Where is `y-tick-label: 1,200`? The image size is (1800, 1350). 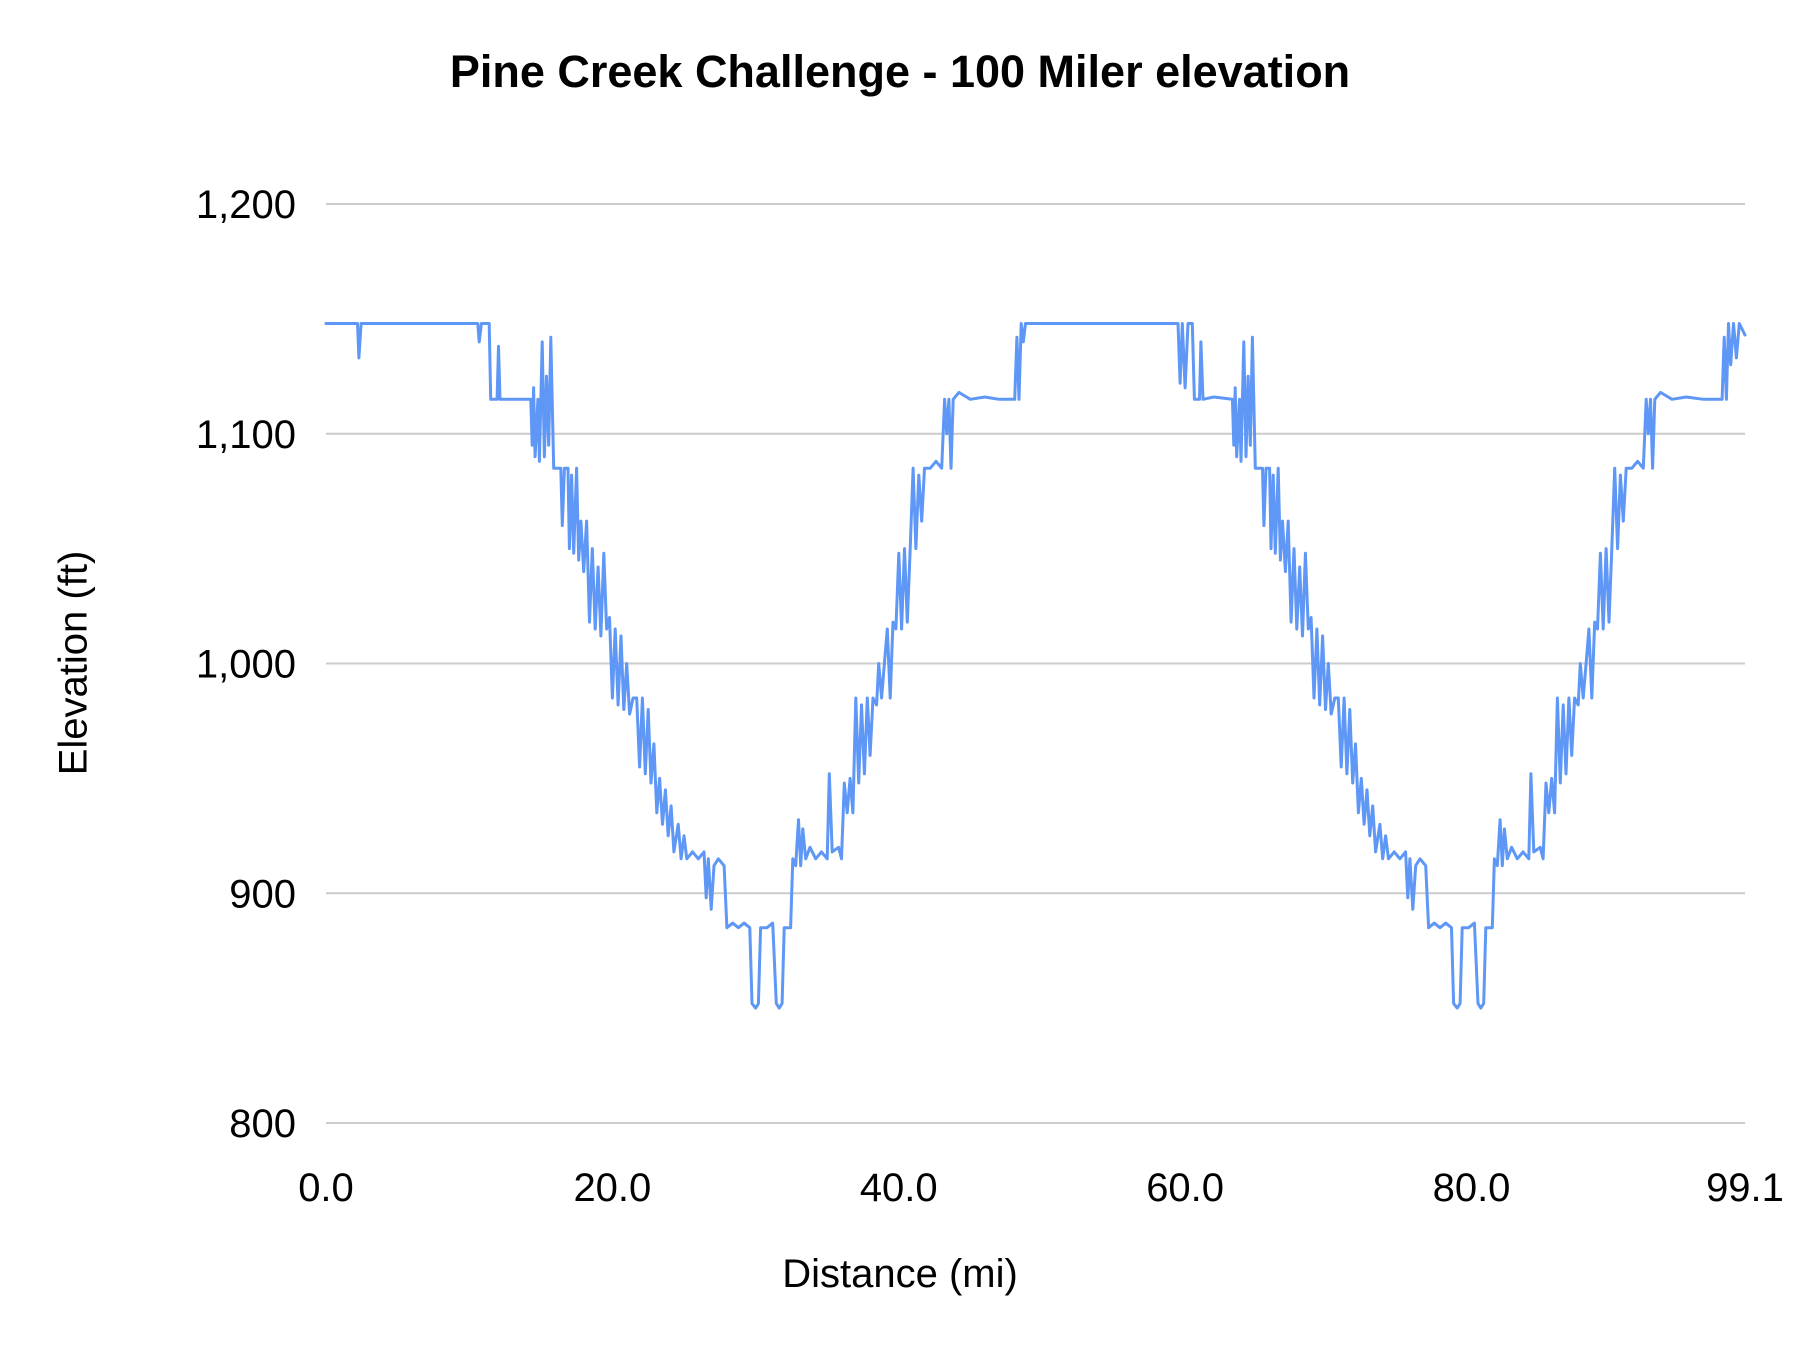
y-tick-label: 1,200 is located at coordinates (246, 205).